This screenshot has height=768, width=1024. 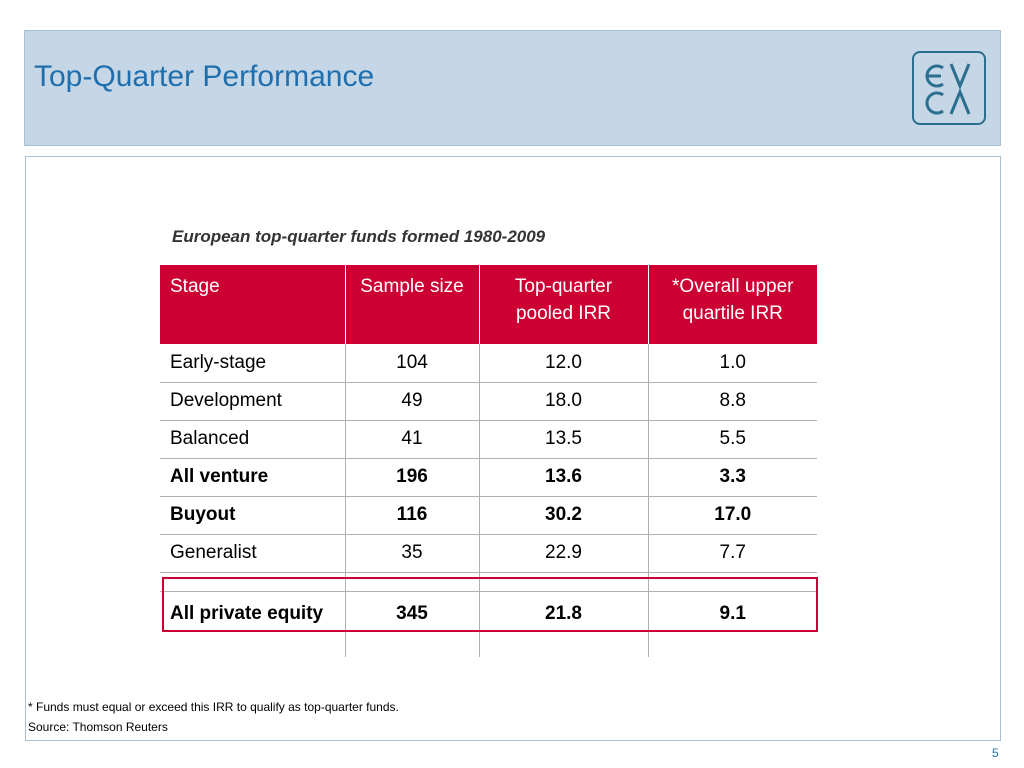 What do you see at coordinates (732, 477) in the screenshot?
I see `row-upper-quartile-irr: 3.3` at bounding box center [732, 477].